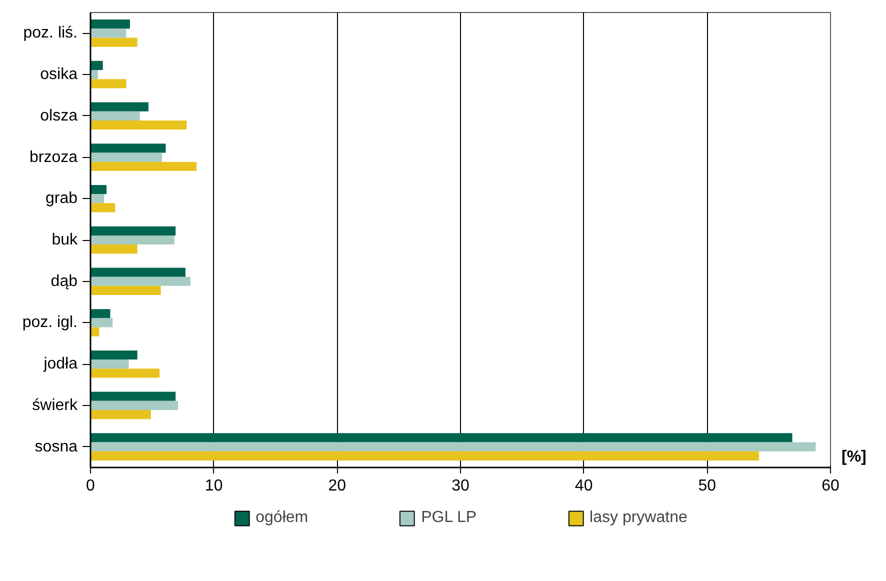 Image resolution: width=886 pixels, height=581 pixels. What do you see at coordinates (60, 364) in the screenshot?
I see `y-tick-label: jodła` at bounding box center [60, 364].